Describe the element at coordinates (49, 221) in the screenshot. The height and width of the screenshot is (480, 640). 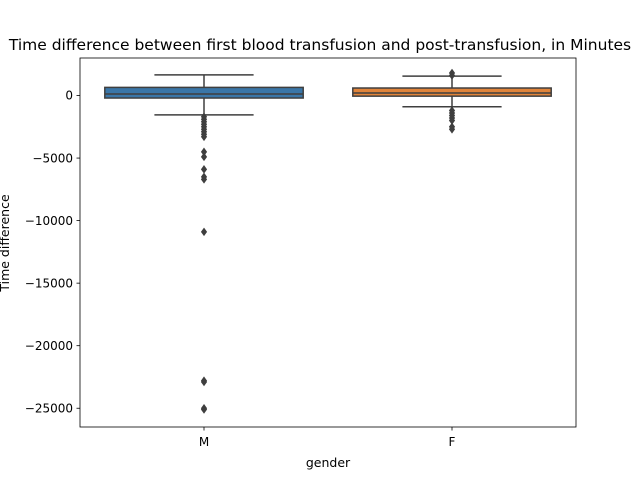
I see `y-tick-label: −10000` at that location.